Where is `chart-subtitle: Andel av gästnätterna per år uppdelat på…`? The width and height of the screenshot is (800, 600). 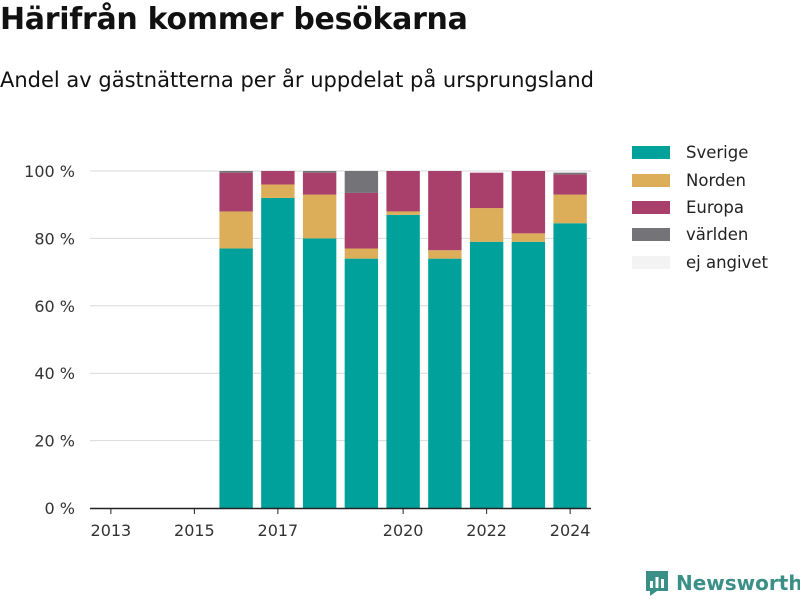 chart-subtitle: Andel av gästnätterna per år uppdelat på… is located at coordinates (297, 80).